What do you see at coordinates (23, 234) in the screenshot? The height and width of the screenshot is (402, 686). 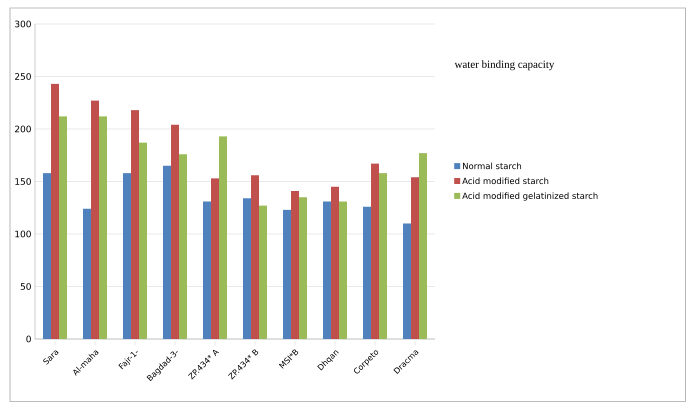 I see `y-tick-label: 100` at bounding box center [23, 234].